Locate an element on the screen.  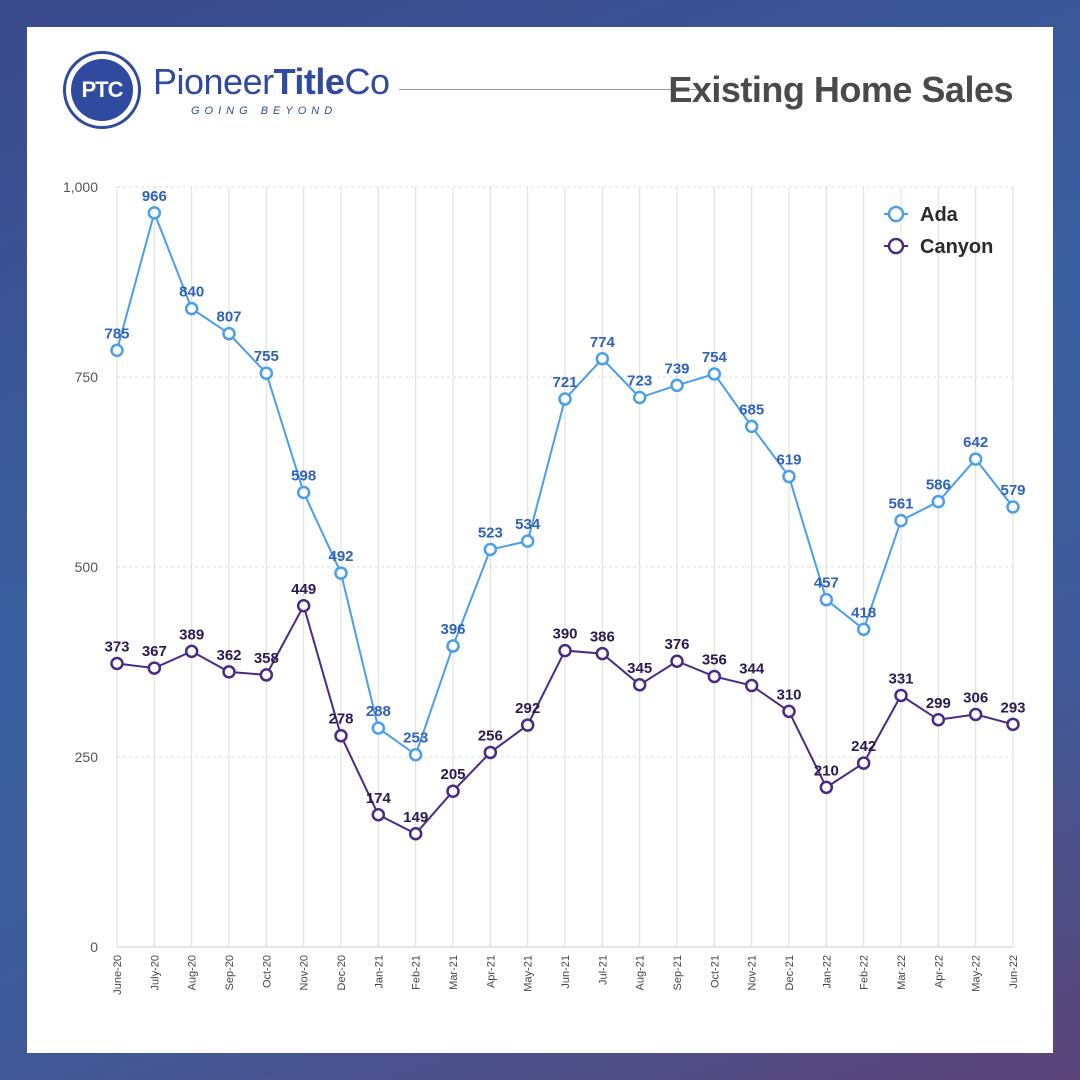
data-label-ada: 642 is located at coordinates (975, 442).